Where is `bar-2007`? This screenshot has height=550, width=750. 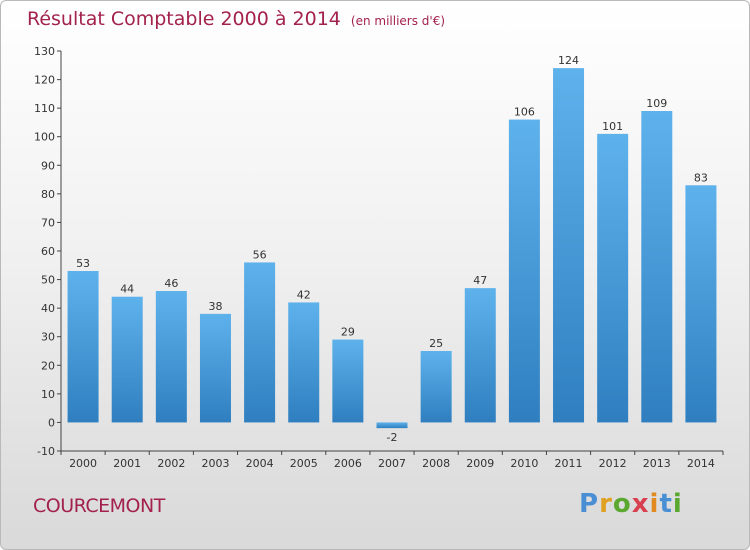
bar-2007 is located at coordinates (392, 425).